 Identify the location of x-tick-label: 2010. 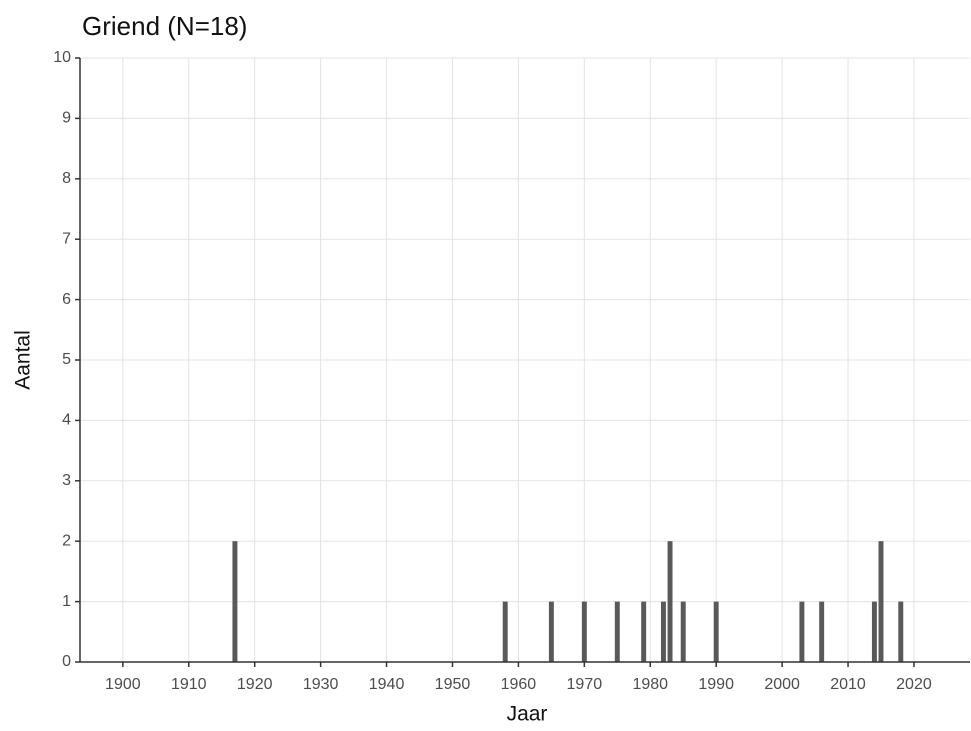
(848, 684).